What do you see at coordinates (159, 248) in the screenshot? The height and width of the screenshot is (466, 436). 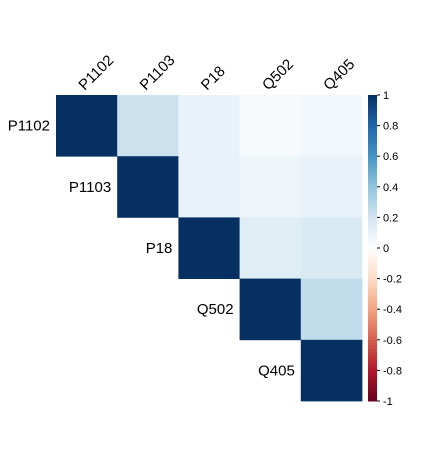 I see `row-label-P18: P18` at bounding box center [159, 248].